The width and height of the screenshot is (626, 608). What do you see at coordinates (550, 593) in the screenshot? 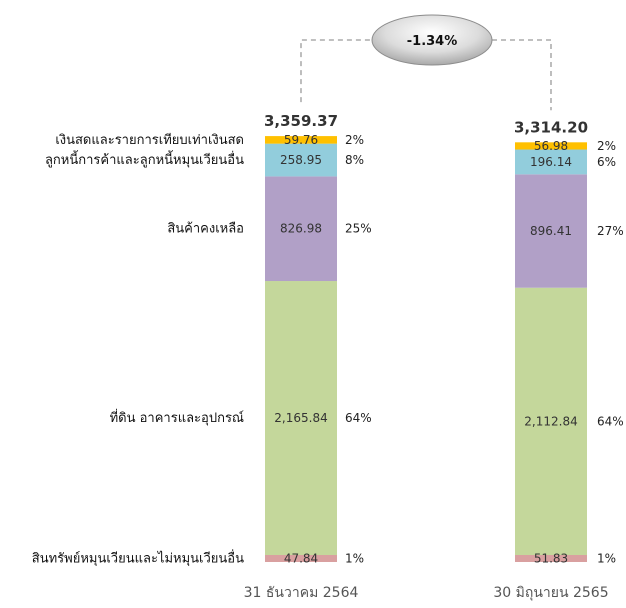
I see `category-label: 30 มิถุนายน 2565` at bounding box center [550, 593].